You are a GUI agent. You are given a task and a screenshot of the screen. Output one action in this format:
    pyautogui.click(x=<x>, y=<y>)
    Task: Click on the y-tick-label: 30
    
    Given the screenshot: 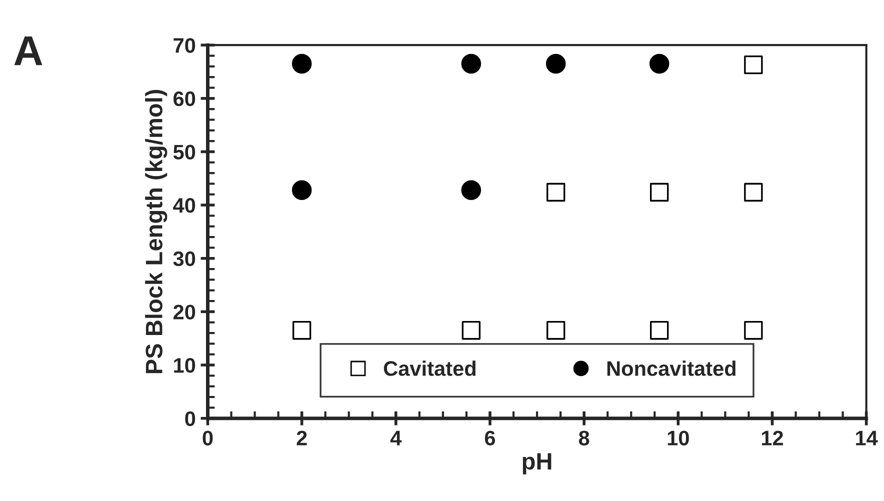 What is the action you would take?
    pyautogui.click(x=184, y=258)
    